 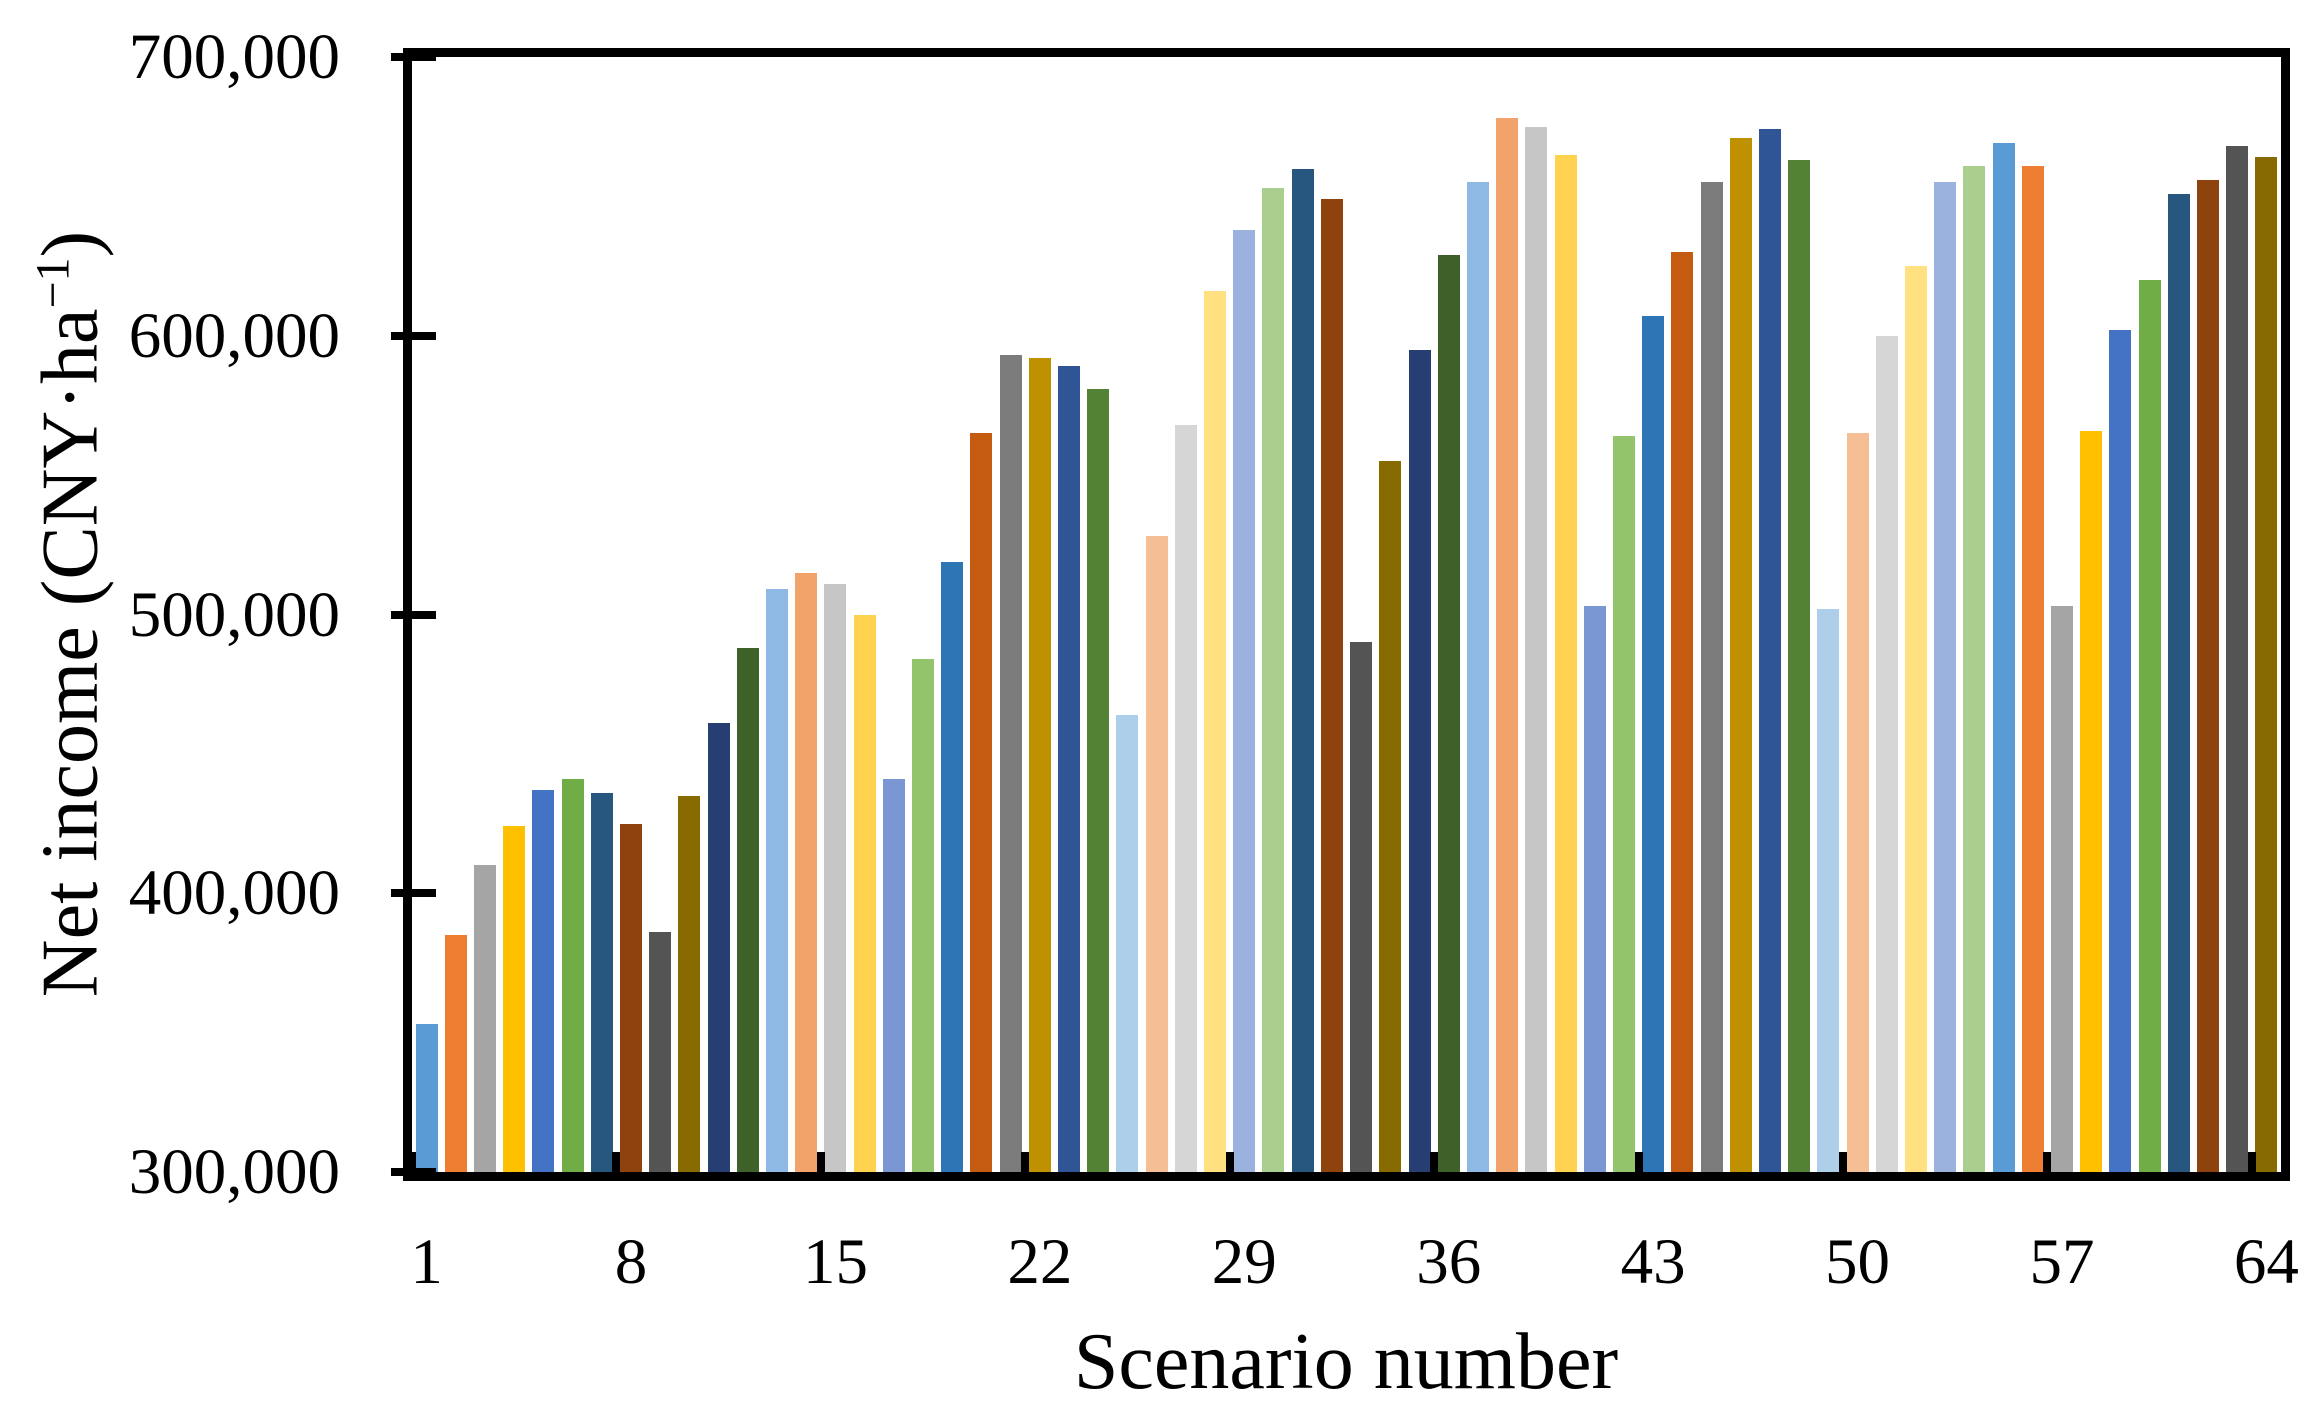 What do you see at coordinates (835, 1262) in the screenshot?
I see `x-tick-label: 15` at bounding box center [835, 1262].